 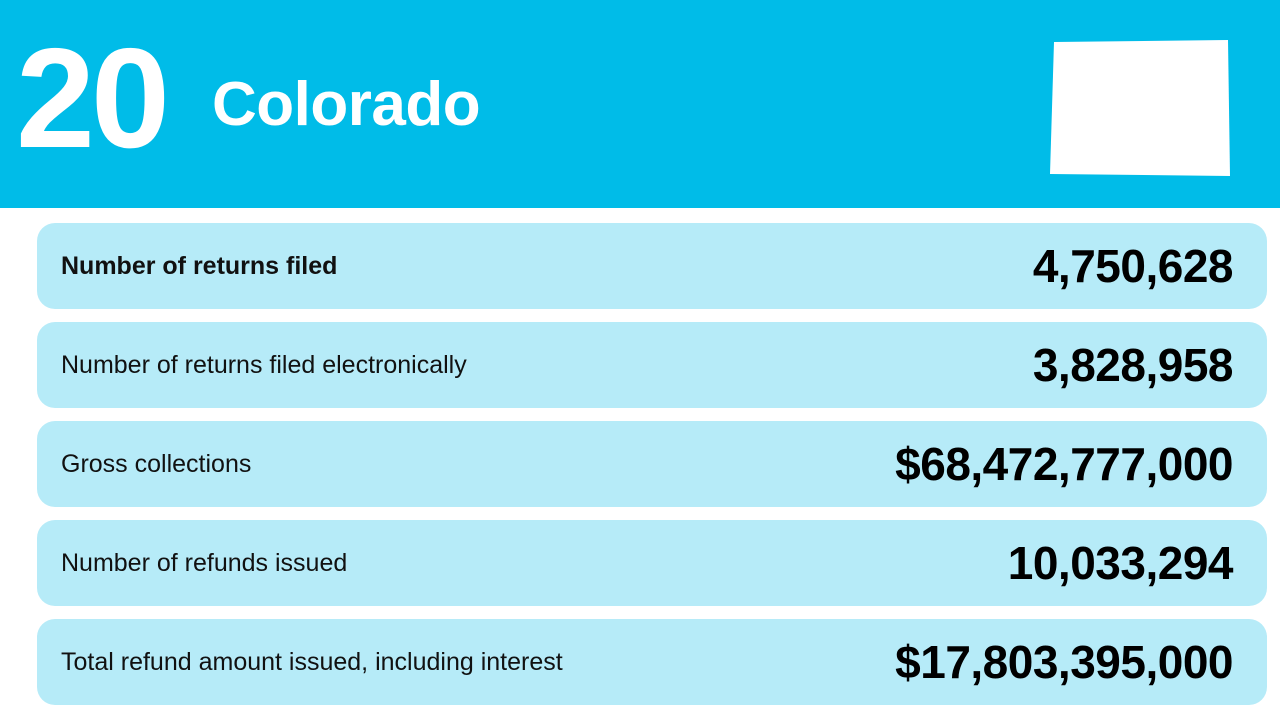 What do you see at coordinates (204, 563) in the screenshot?
I see `stat-label: Number of refunds issued` at bounding box center [204, 563].